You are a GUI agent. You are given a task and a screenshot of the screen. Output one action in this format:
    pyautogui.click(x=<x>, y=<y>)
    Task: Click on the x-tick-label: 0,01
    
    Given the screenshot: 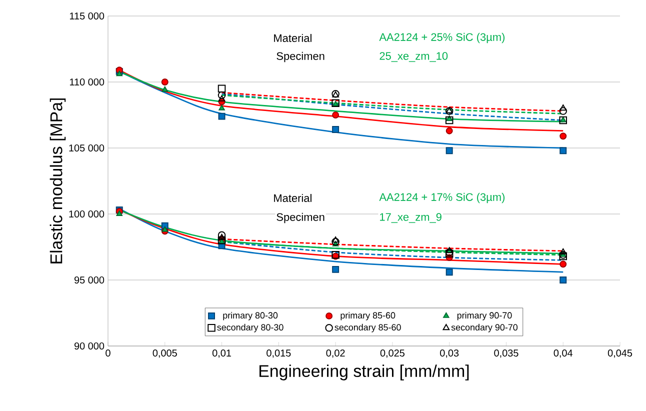 What is the action you would take?
    pyautogui.click(x=221, y=354)
    